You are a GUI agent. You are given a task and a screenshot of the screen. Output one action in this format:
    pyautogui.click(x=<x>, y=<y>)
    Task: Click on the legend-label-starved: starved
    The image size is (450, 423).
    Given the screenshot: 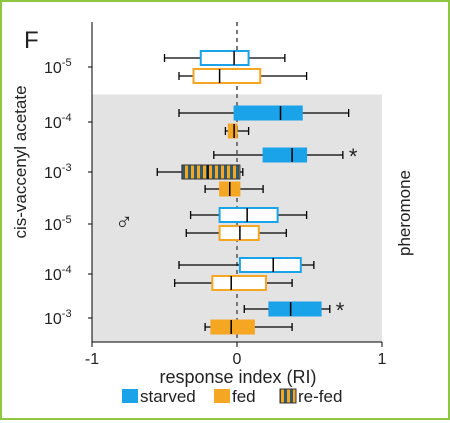 What is the action you would take?
    pyautogui.click(x=168, y=396)
    